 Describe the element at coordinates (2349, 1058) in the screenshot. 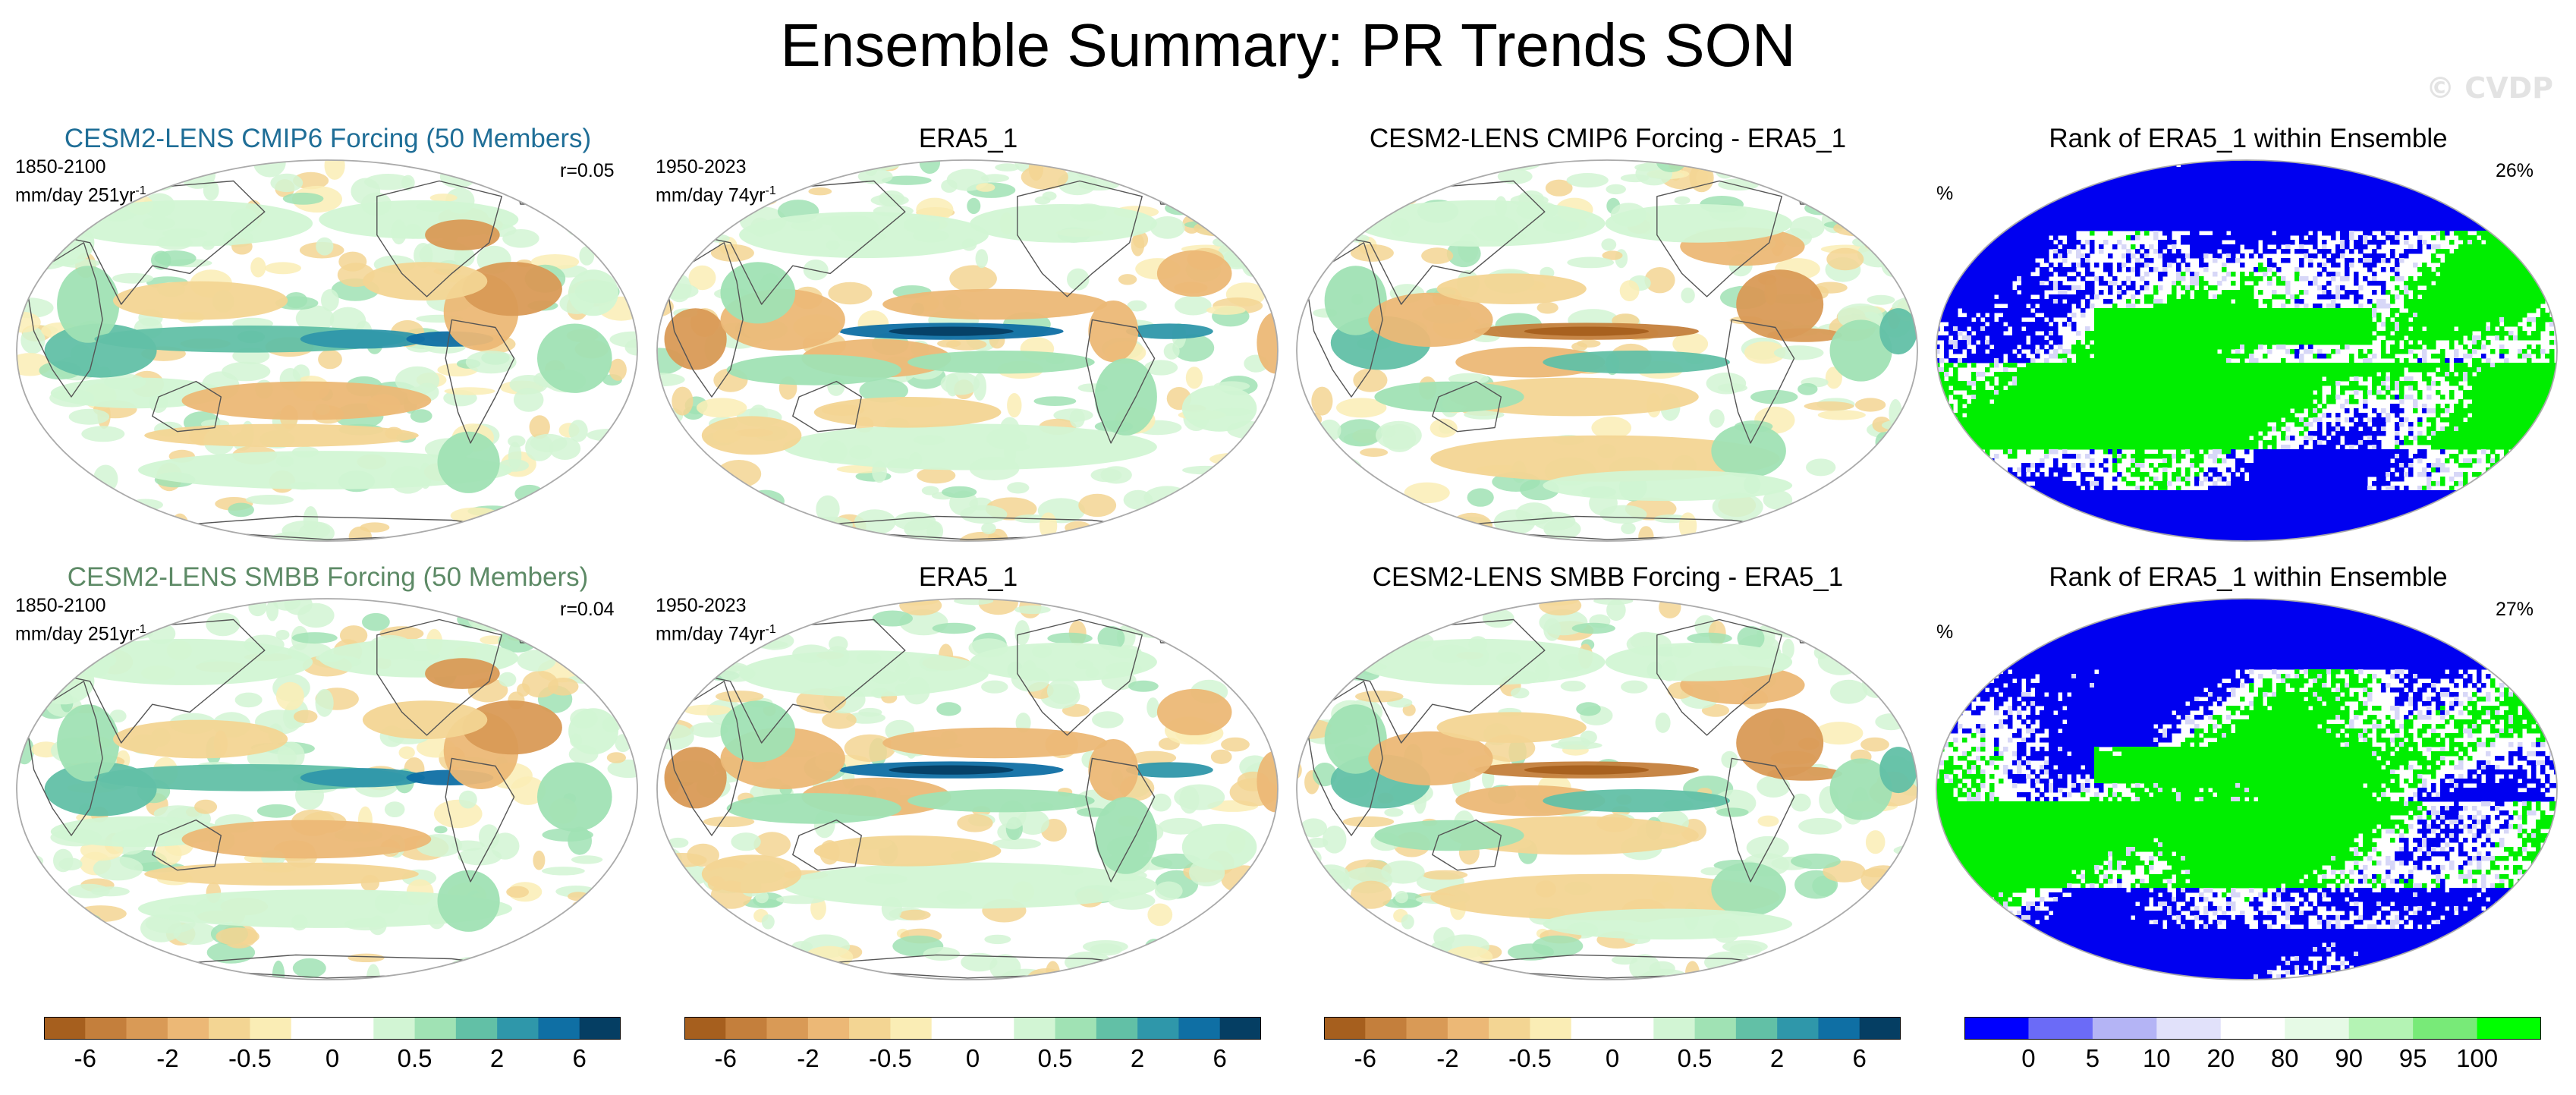

I see `colorbar-tick-label: 90` at that location.